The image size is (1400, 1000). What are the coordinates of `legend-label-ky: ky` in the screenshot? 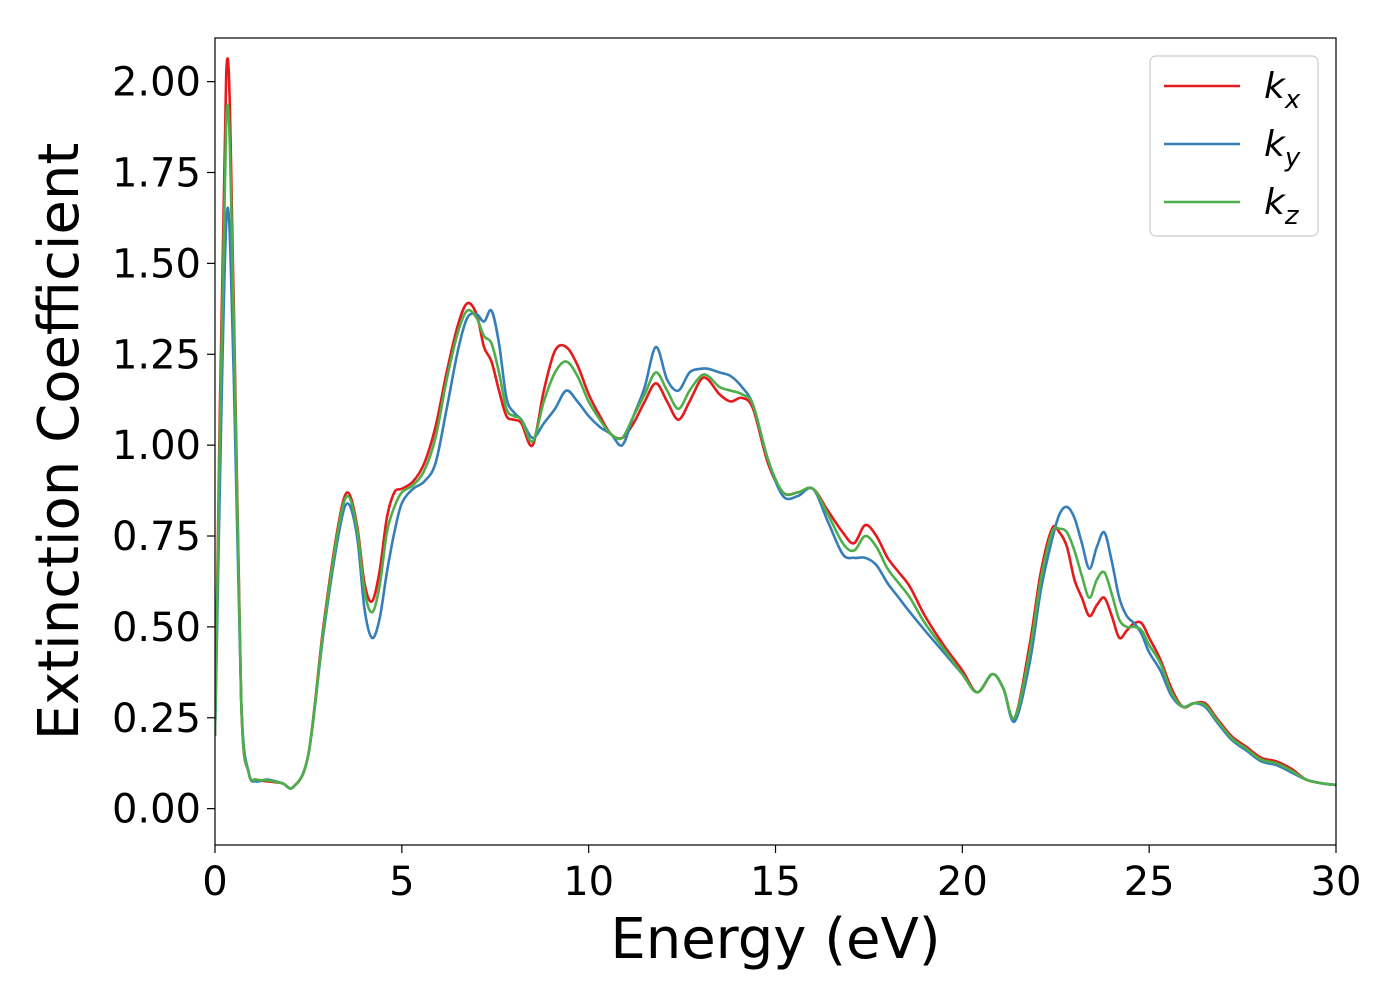 It's located at (1282, 148).